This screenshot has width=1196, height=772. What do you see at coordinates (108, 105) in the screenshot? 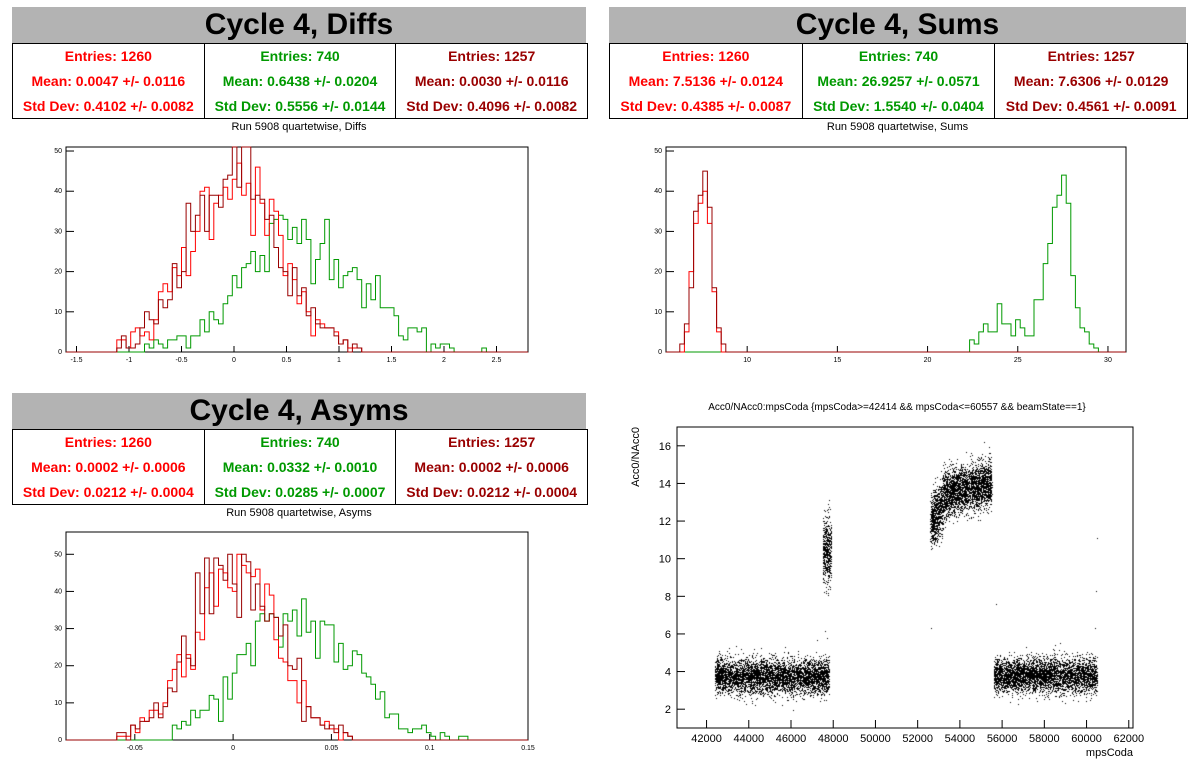
I see `stat-std: Std Dev: 0.4102 +/- 0.0082` at bounding box center [108, 105].